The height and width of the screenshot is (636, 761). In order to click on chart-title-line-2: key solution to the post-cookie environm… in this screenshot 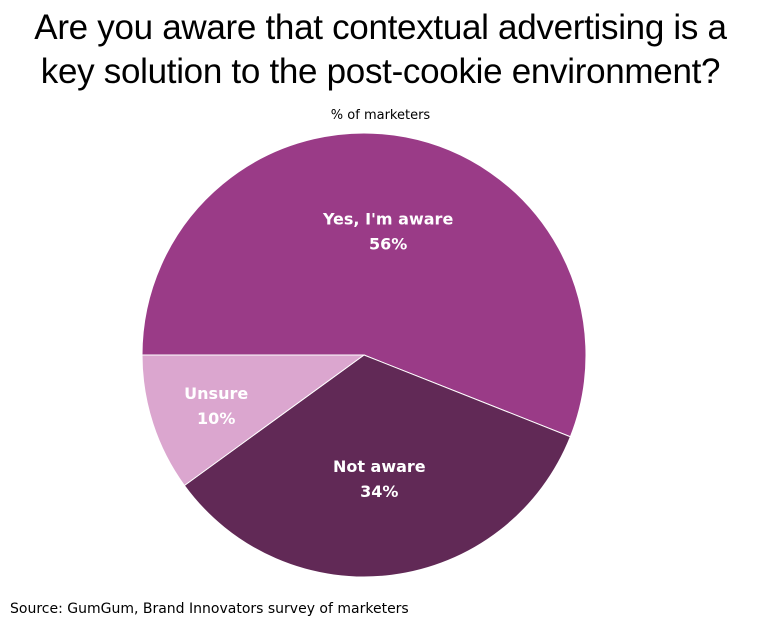, I will do `click(380, 71)`.